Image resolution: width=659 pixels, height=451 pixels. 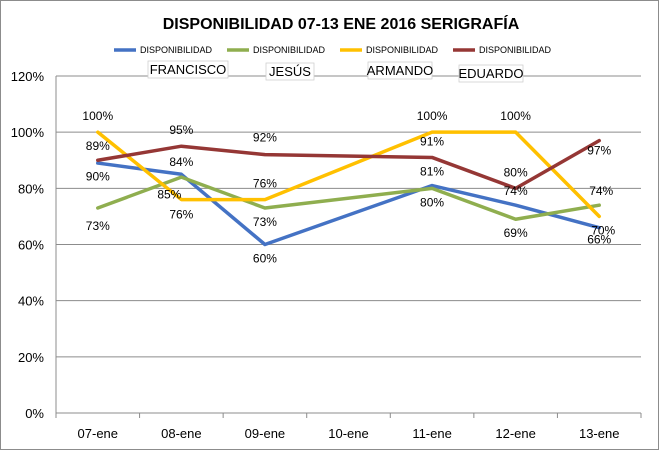 I want to click on data-label: 95%, so click(x=181, y=130).